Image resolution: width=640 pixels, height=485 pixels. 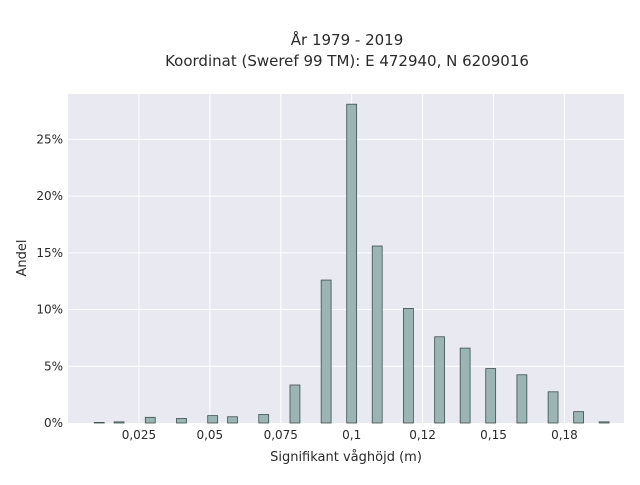 I want to click on x-tick-label: 0,15, so click(x=493, y=435).